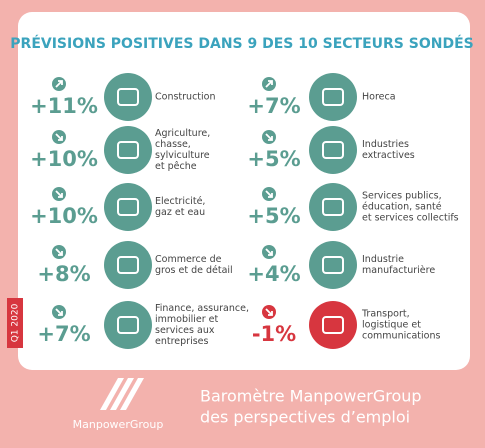  Describe the element at coordinates (187, 319) in the screenshot. I see `sector-label: immobilier et` at that location.